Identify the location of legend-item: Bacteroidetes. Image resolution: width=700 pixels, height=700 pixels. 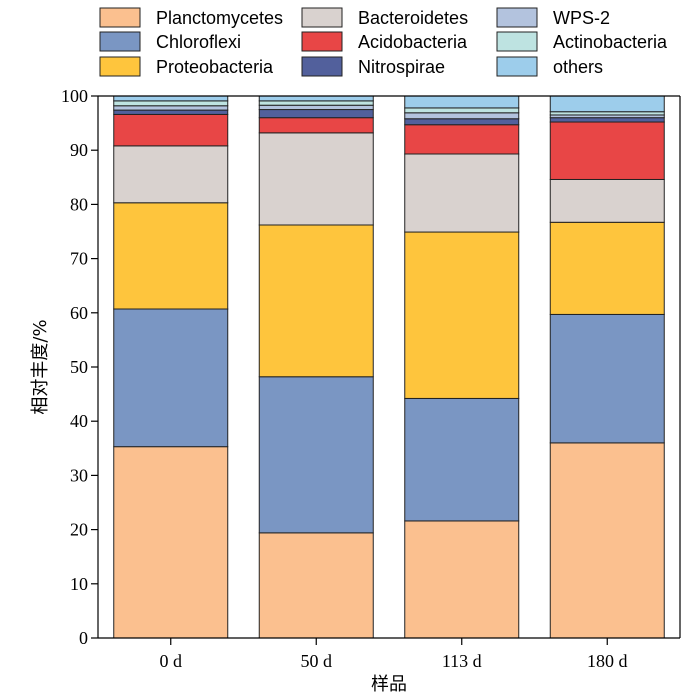
(384, 17).